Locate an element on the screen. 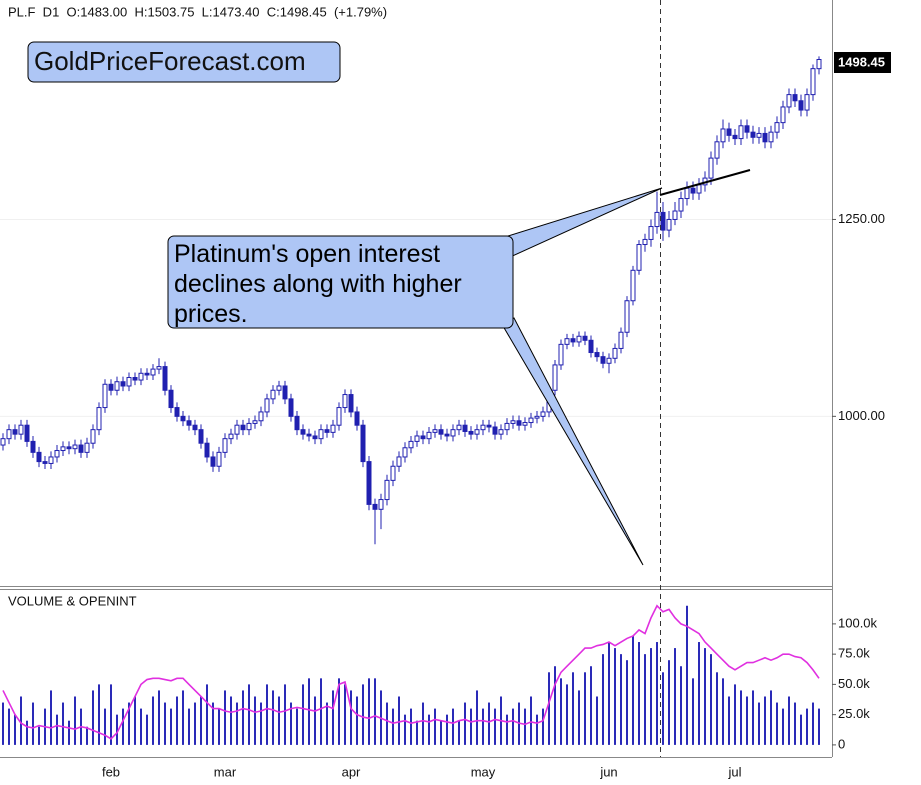 The height and width of the screenshot is (785, 921). x-tick-label: may is located at coordinates (483, 771).